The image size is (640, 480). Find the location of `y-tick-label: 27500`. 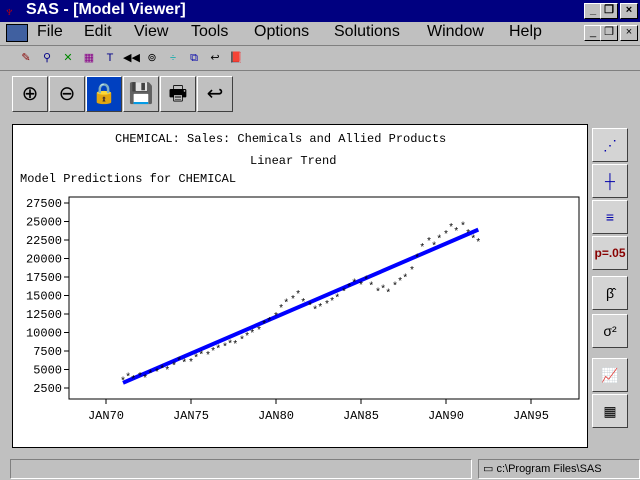

y-tick-label: 27500 is located at coordinates (44, 204).